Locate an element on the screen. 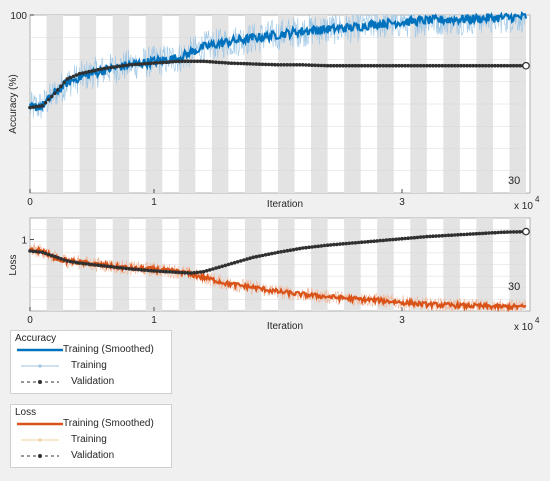  loss-legend-label-smoothed: Training (Smoothed) is located at coordinates (108, 423).